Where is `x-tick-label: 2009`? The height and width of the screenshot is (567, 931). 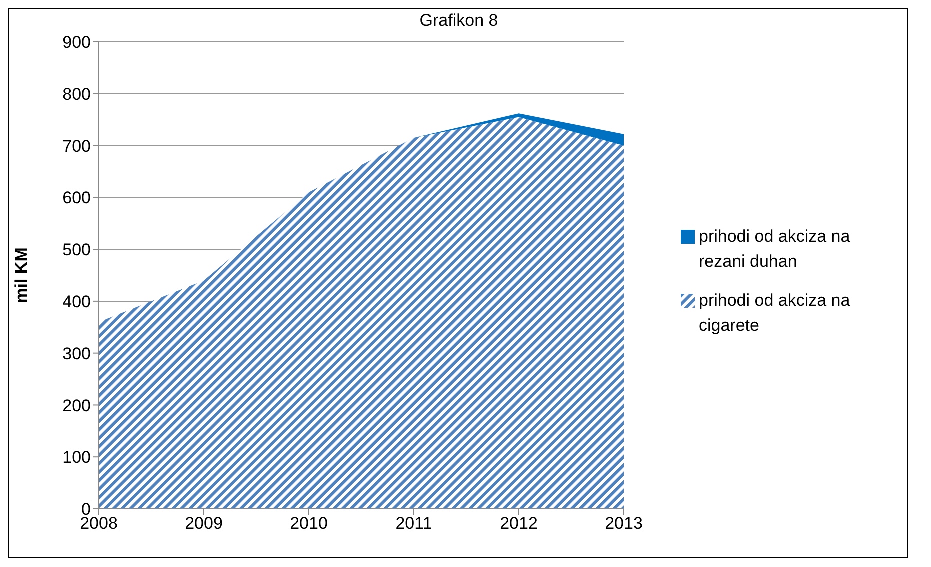 x-tick-label: 2009 is located at coordinates (204, 524).